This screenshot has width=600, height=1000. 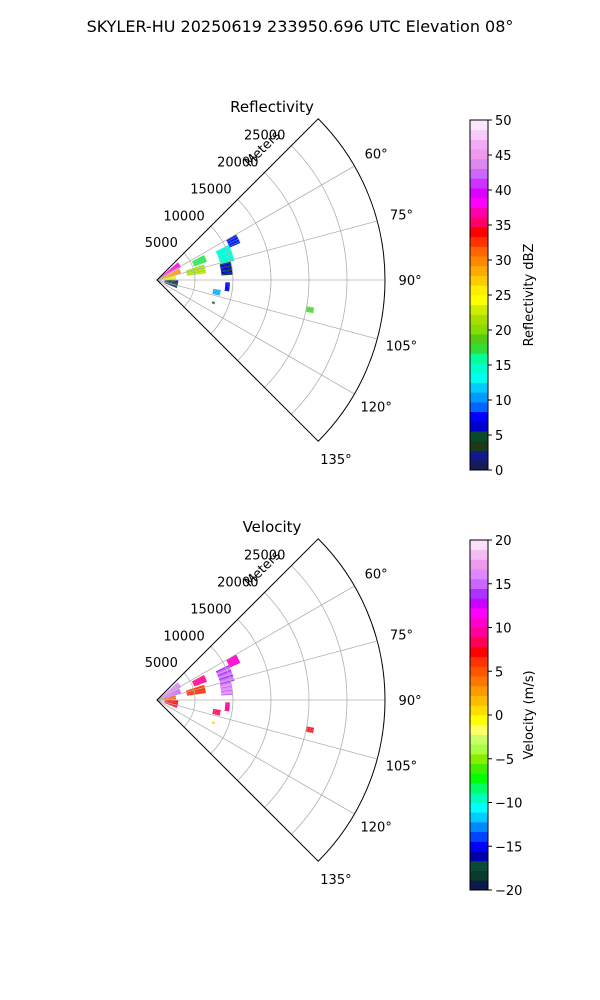 What do you see at coordinates (271, 700) in the screenshot?
I see `sector-frame` at bounding box center [271, 700].